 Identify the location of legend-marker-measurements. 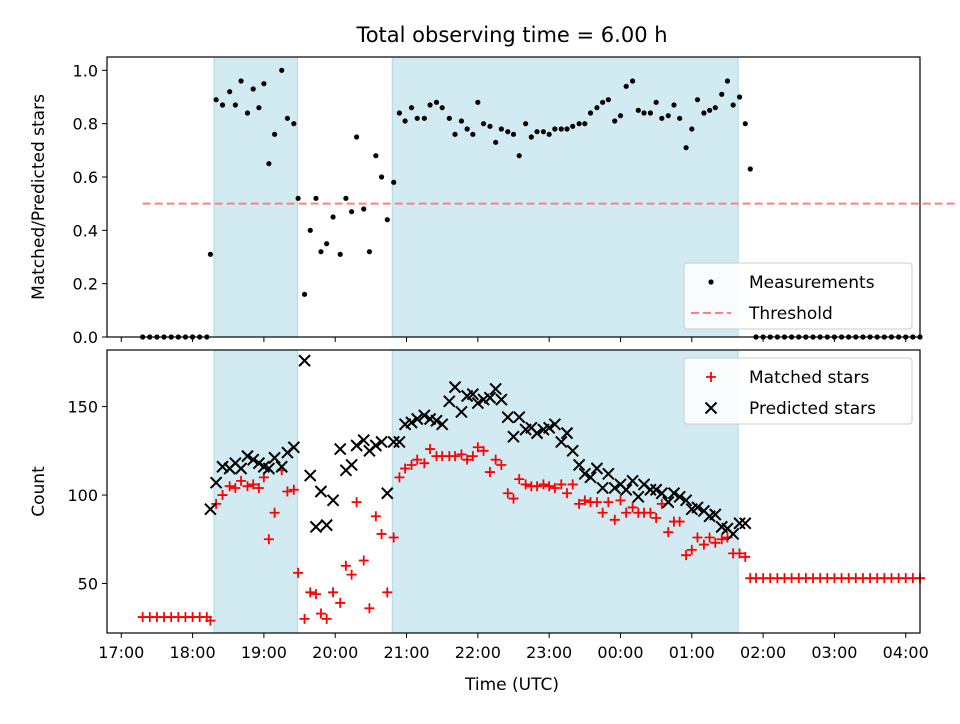
(711, 282).